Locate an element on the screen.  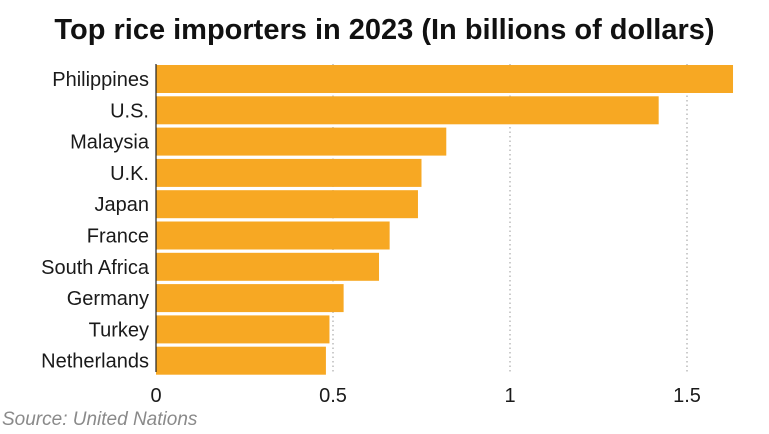
category-label: Japan is located at coordinates (122, 205).